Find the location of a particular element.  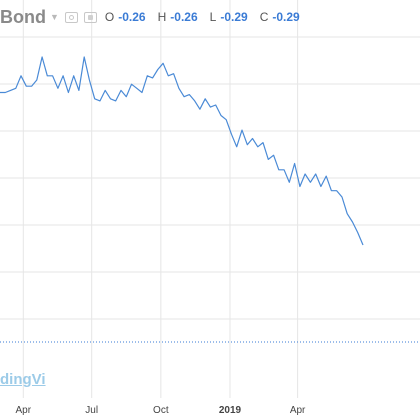

settings-icon is located at coordinates (90, 17).